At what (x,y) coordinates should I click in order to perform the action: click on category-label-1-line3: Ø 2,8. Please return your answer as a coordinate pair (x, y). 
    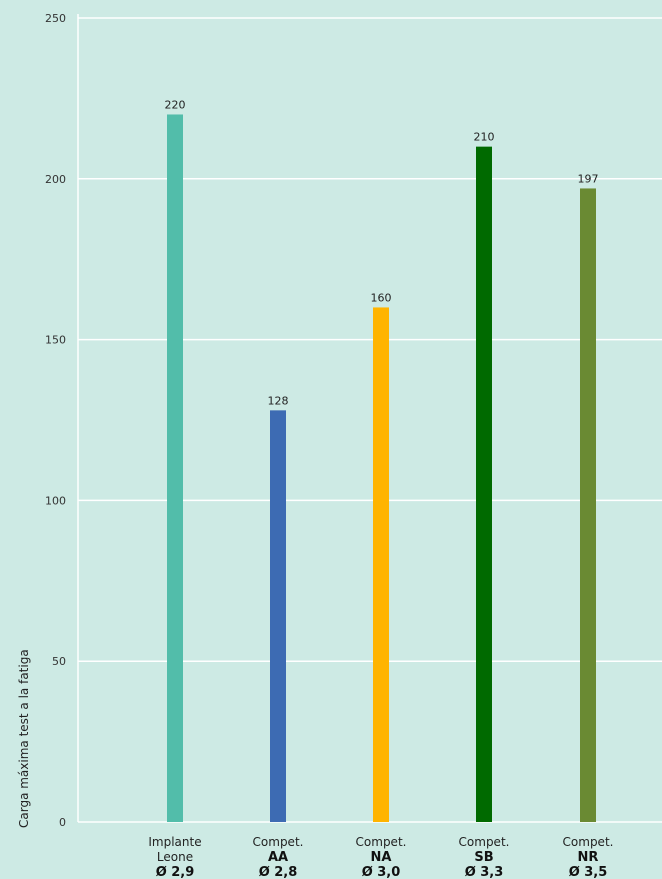
    Looking at the image, I should click on (278, 872).